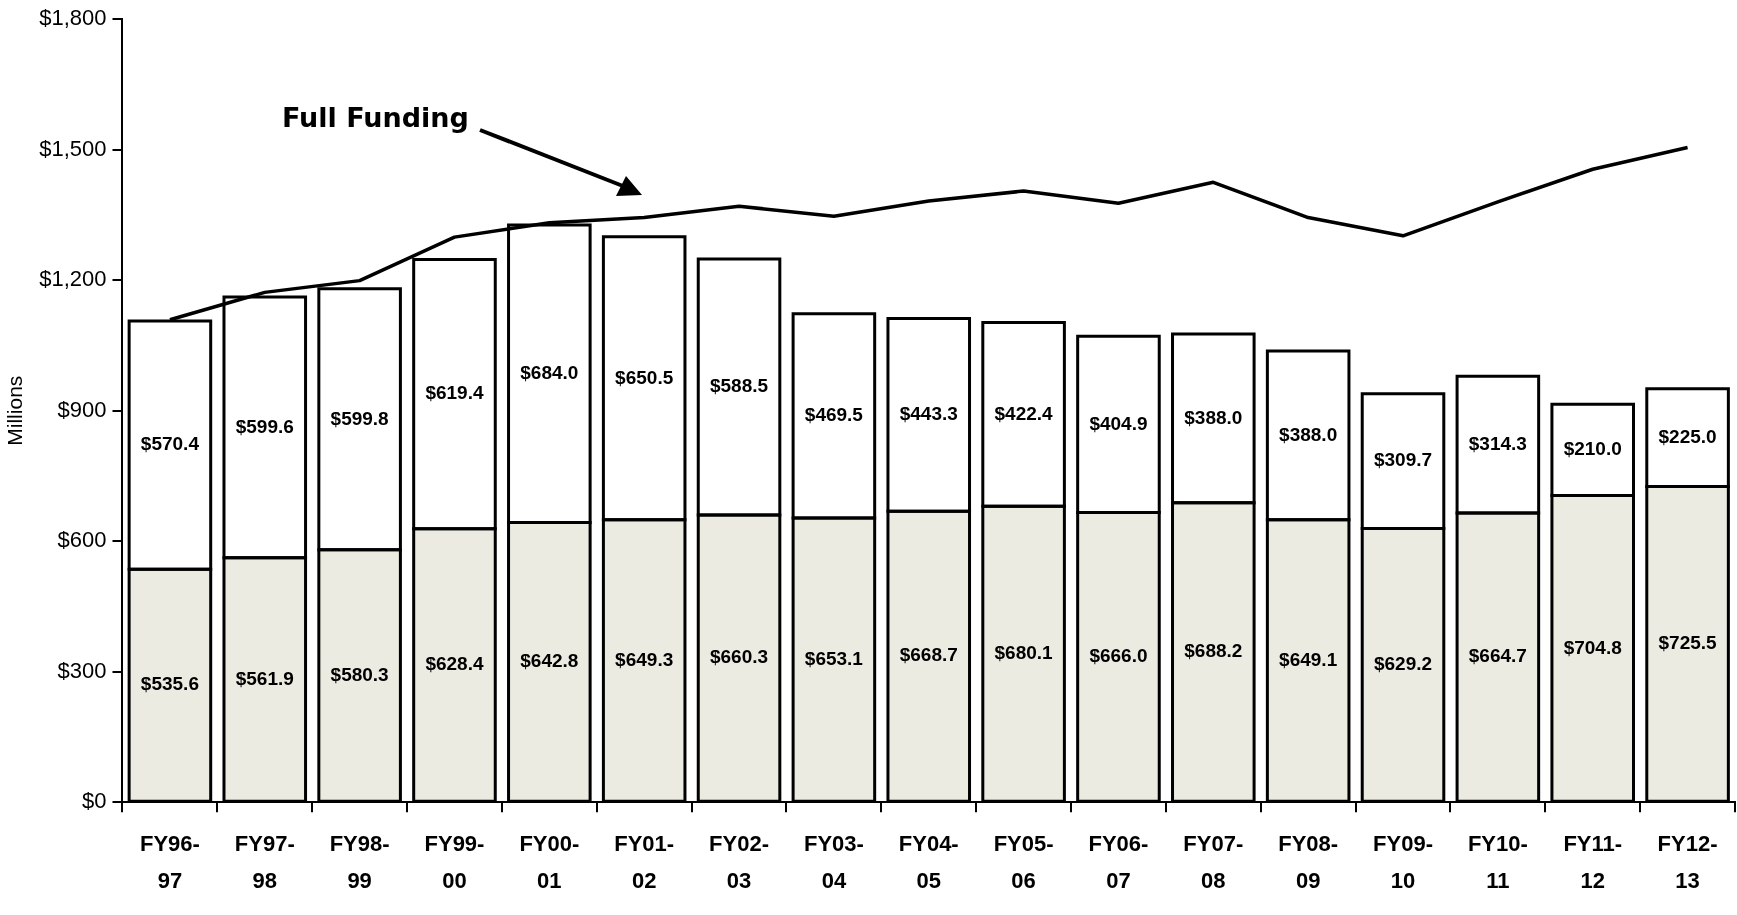  Describe the element at coordinates (15, 410) in the screenshot. I see `y-axis-title: Millions` at that location.